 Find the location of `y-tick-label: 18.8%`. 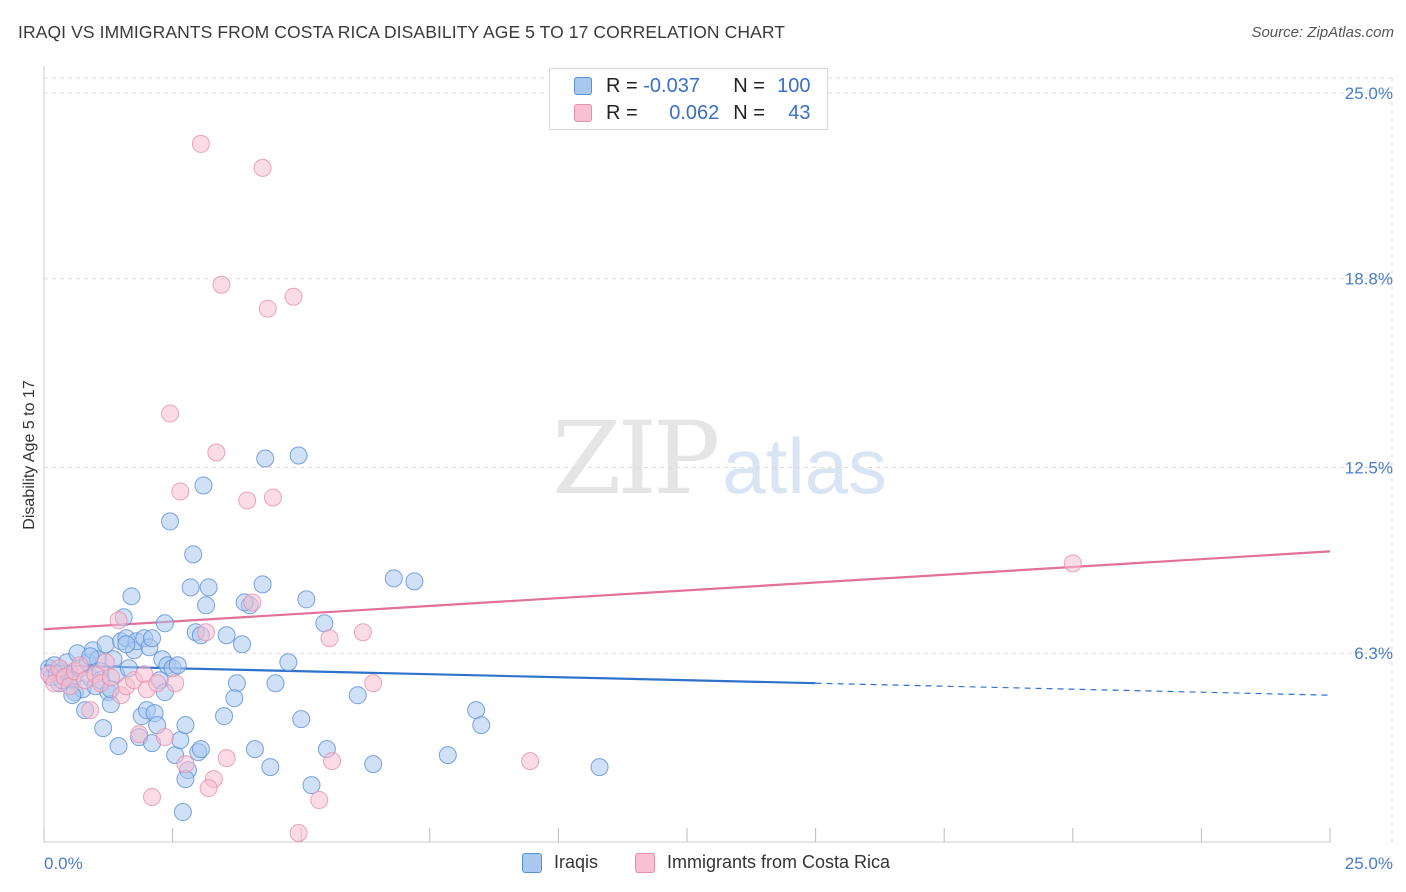

y-tick-label: 18.8% is located at coordinates (1369, 279).